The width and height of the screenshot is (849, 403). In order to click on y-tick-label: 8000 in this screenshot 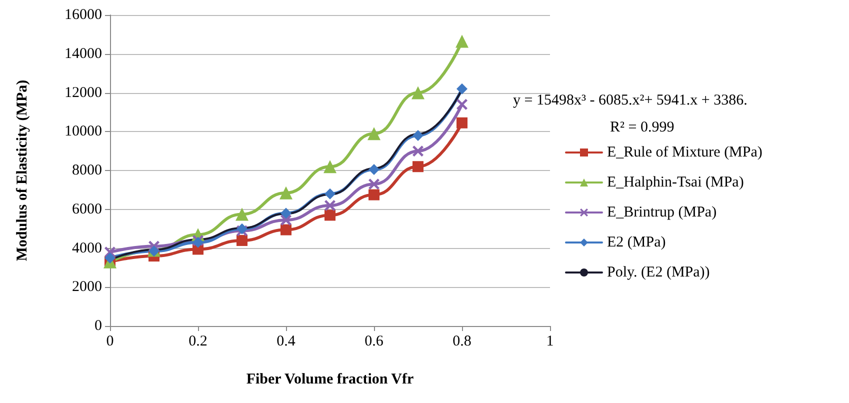, I will do `click(87, 170)`.